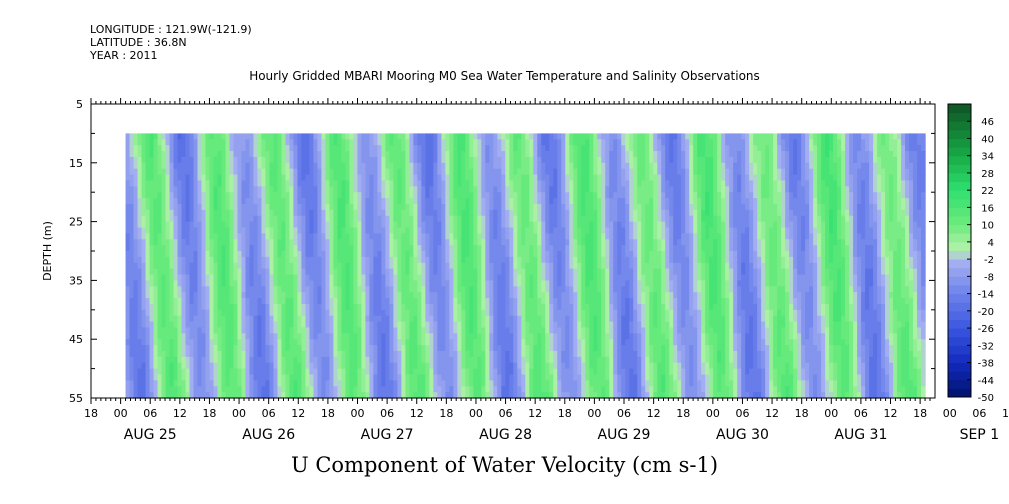  What do you see at coordinates (860, 435) in the screenshot?
I see `x-date-label: AUG 31` at bounding box center [860, 435].